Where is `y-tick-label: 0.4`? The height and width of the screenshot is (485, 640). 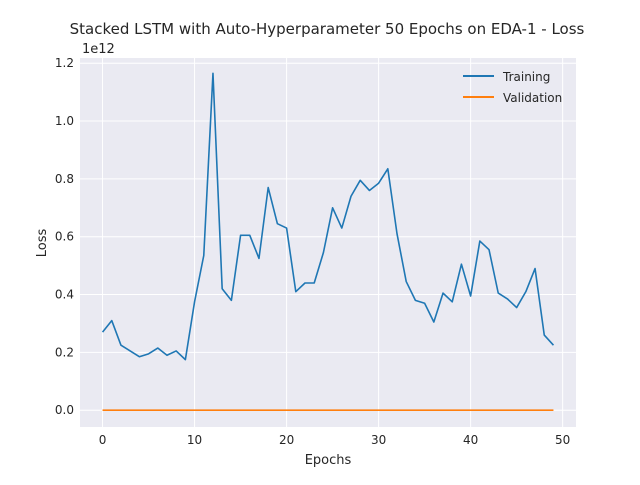 y-tick-label: 0.4 is located at coordinates (64, 295).